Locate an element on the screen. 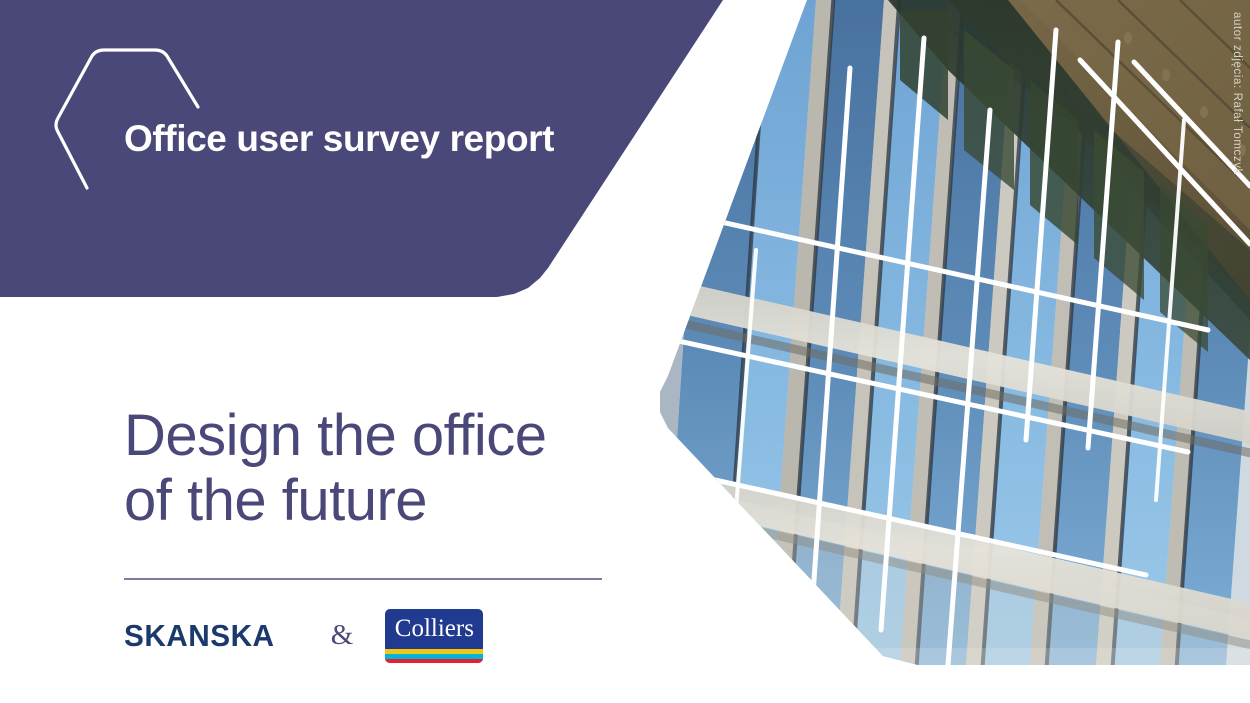  headline: Design the office of the future is located at coordinates (384, 468).